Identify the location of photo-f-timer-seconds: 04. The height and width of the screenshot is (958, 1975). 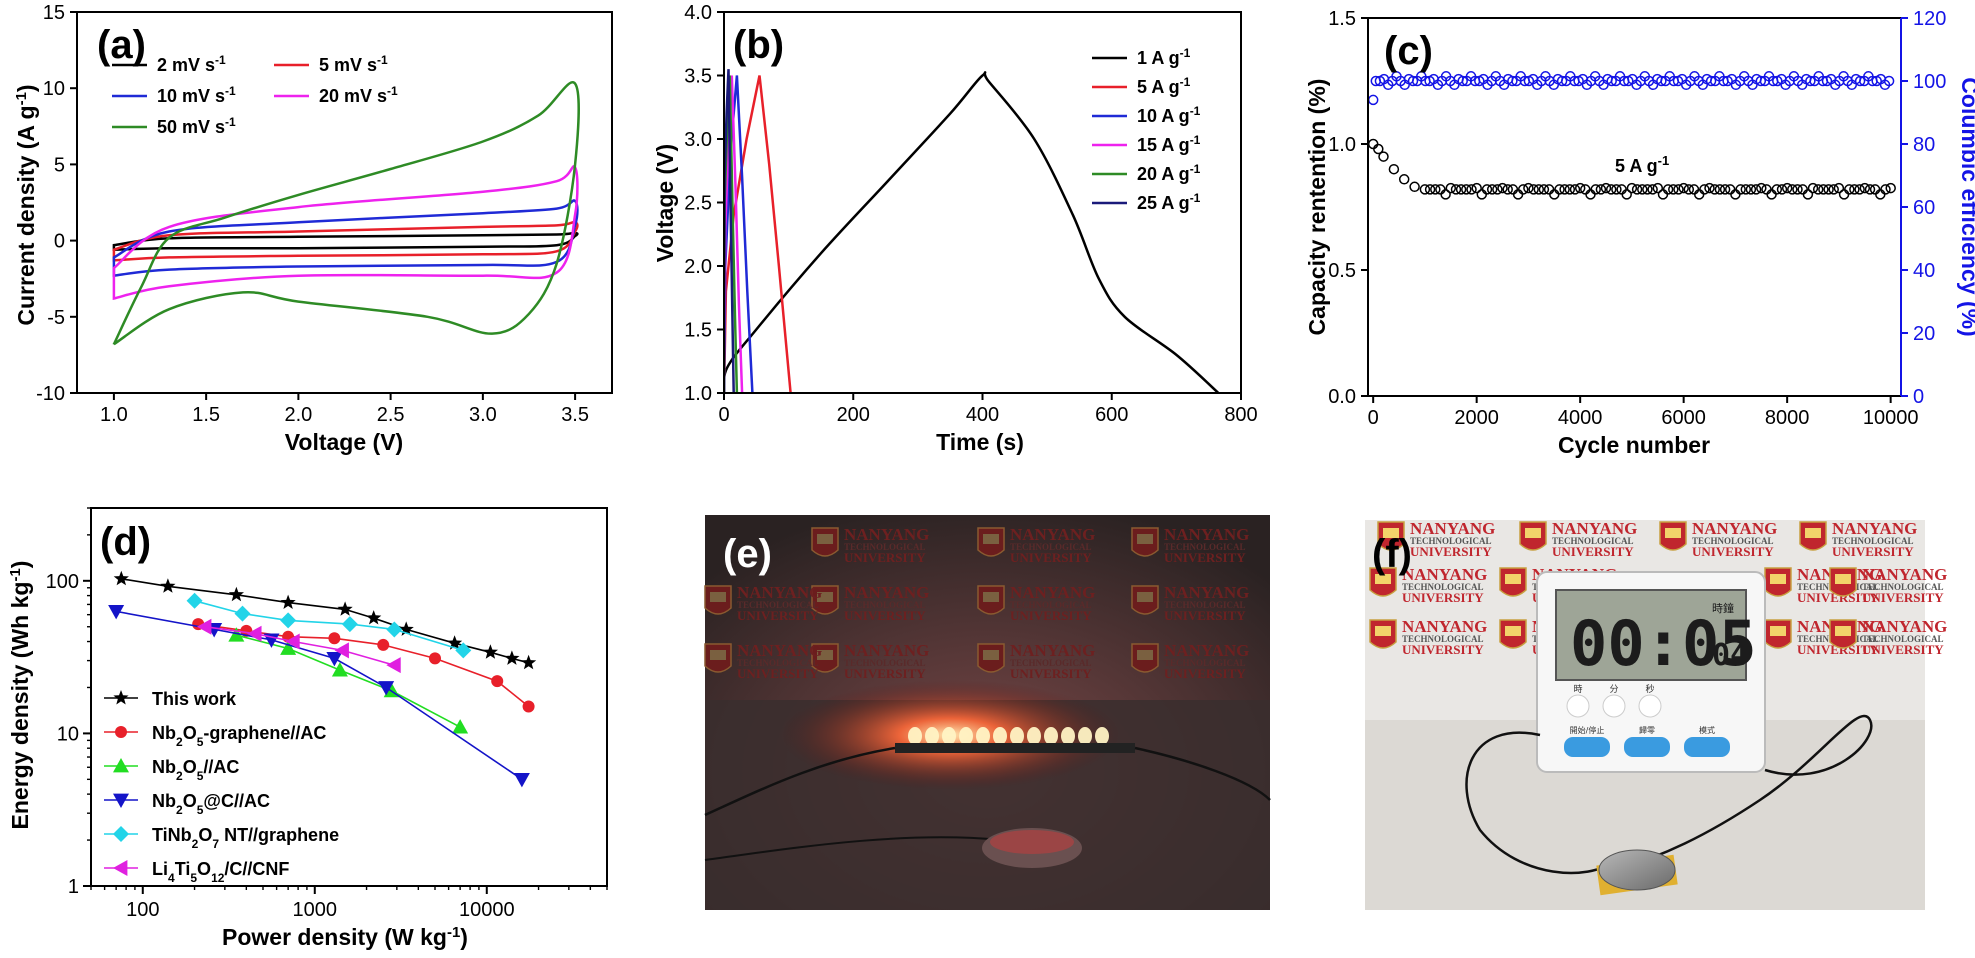
(1730, 655).